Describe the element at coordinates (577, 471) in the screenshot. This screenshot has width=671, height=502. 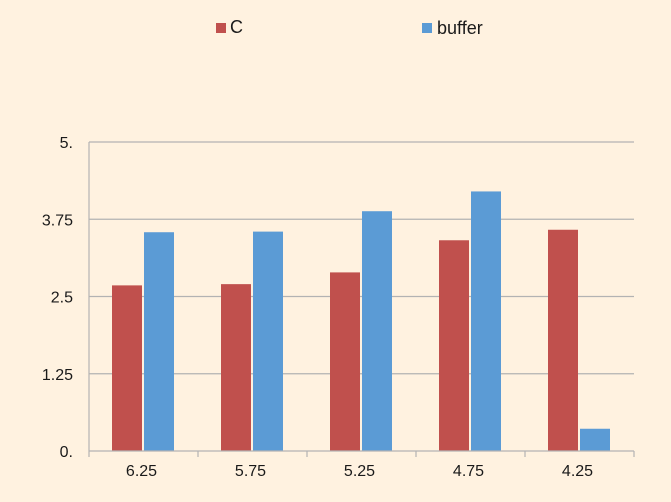
I see `x-tick-label: 4.25` at that location.